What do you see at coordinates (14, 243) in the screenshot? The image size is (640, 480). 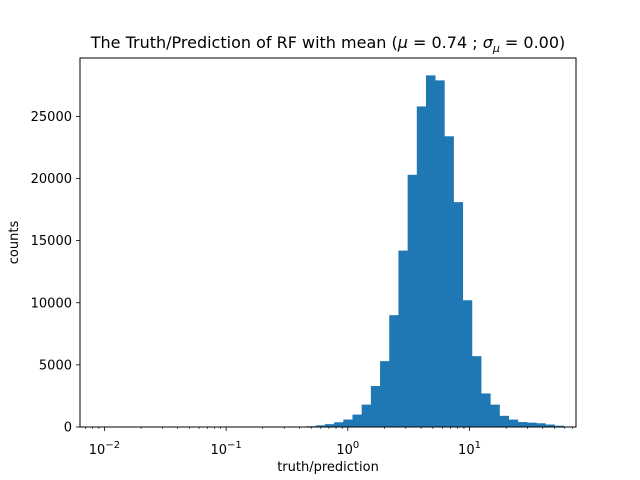 I see `y-axis-label: counts` at bounding box center [14, 243].